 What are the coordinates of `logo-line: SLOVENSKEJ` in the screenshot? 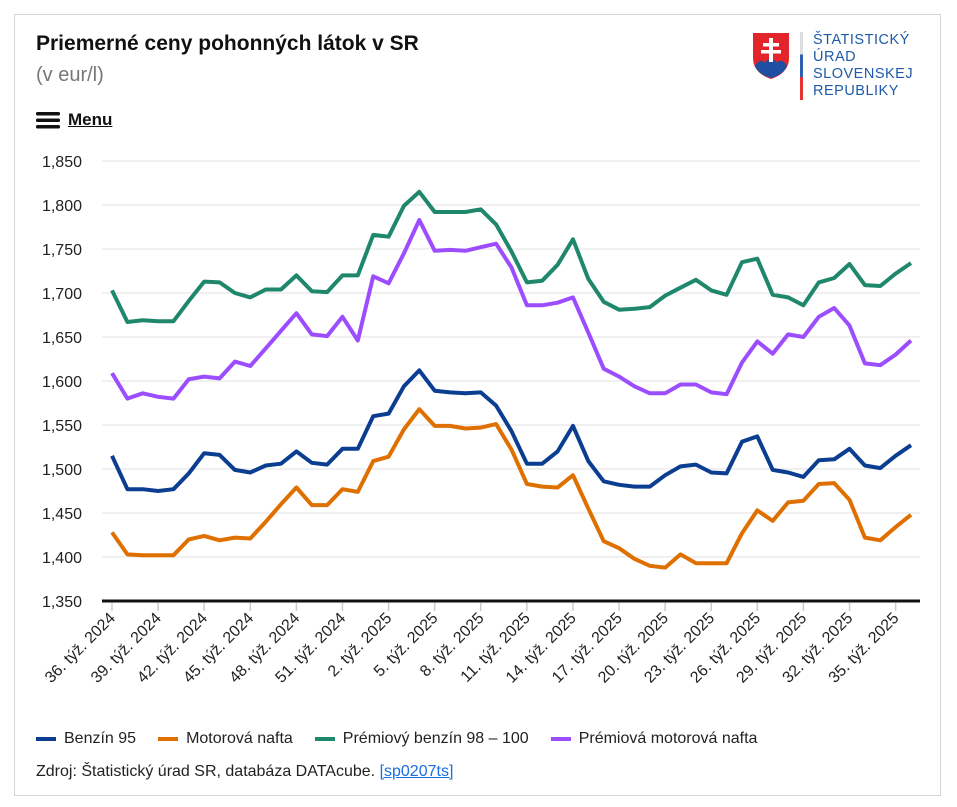 It's located at (863, 74).